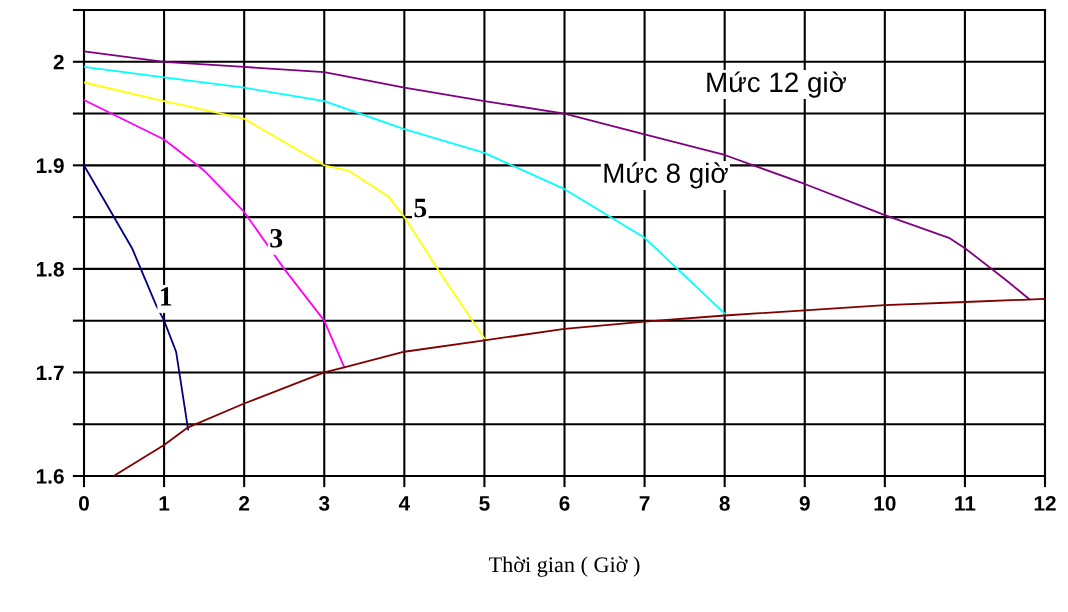 The width and height of the screenshot is (1068, 612). Describe the element at coordinates (804, 503) in the screenshot. I see `x-tick-label: 9` at that location.